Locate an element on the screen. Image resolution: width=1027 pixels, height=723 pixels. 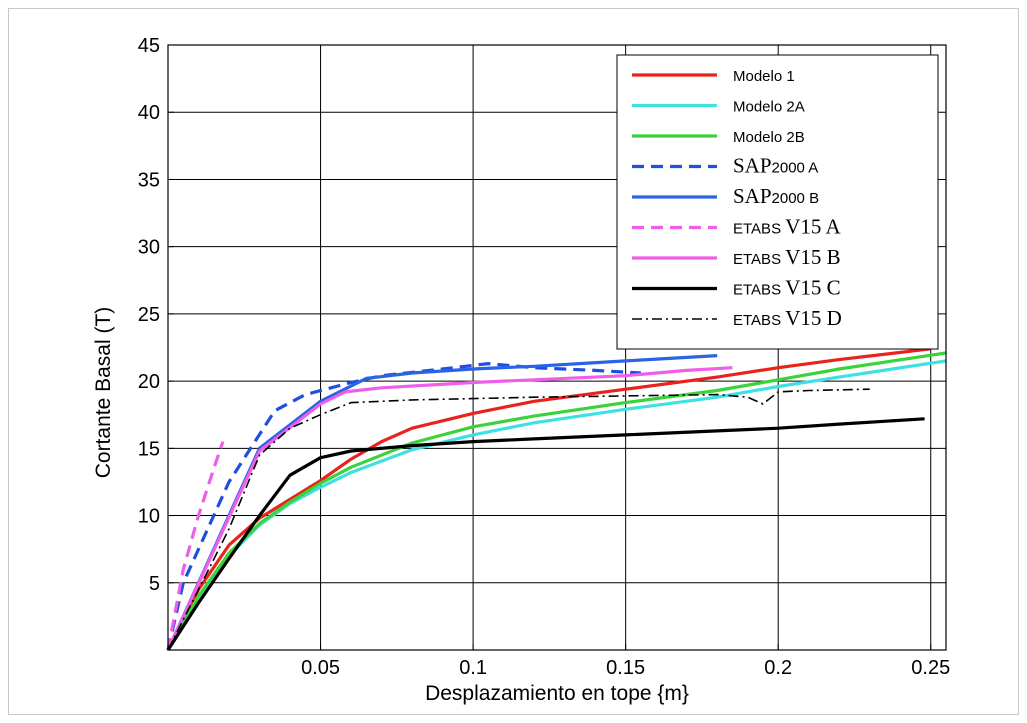
y-axis-label: Cortante Basal (T) is located at coordinates (103, 393).